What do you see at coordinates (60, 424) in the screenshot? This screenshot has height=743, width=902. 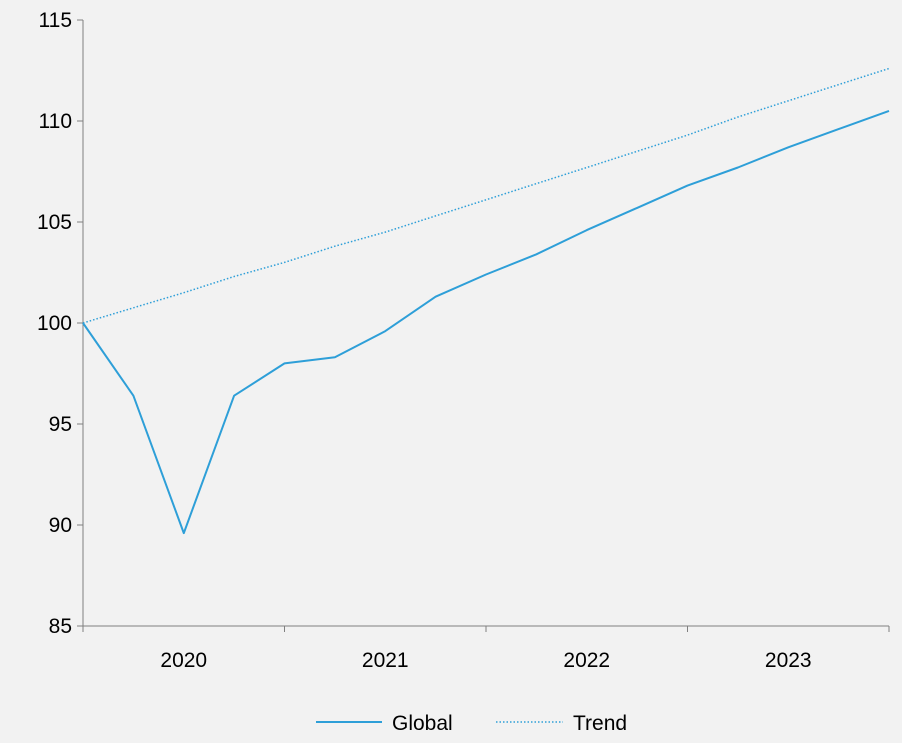 I see `y-tick-label: 95` at bounding box center [60, 424].